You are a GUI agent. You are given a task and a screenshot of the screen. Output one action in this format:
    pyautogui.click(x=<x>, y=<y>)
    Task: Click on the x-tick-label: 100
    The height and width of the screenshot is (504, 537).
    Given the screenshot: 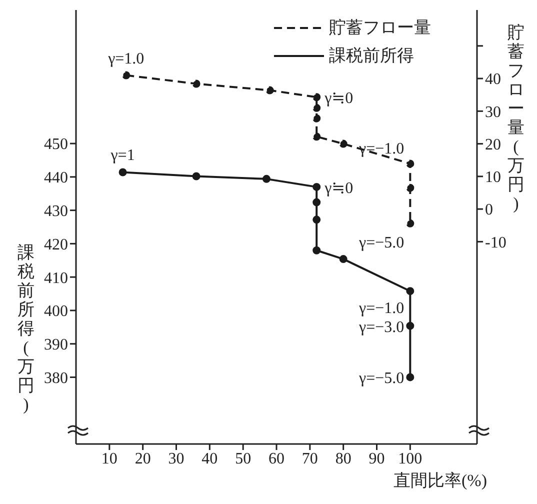 What is the action you would take?
    pyautogui.click(x=410, y=459)
    